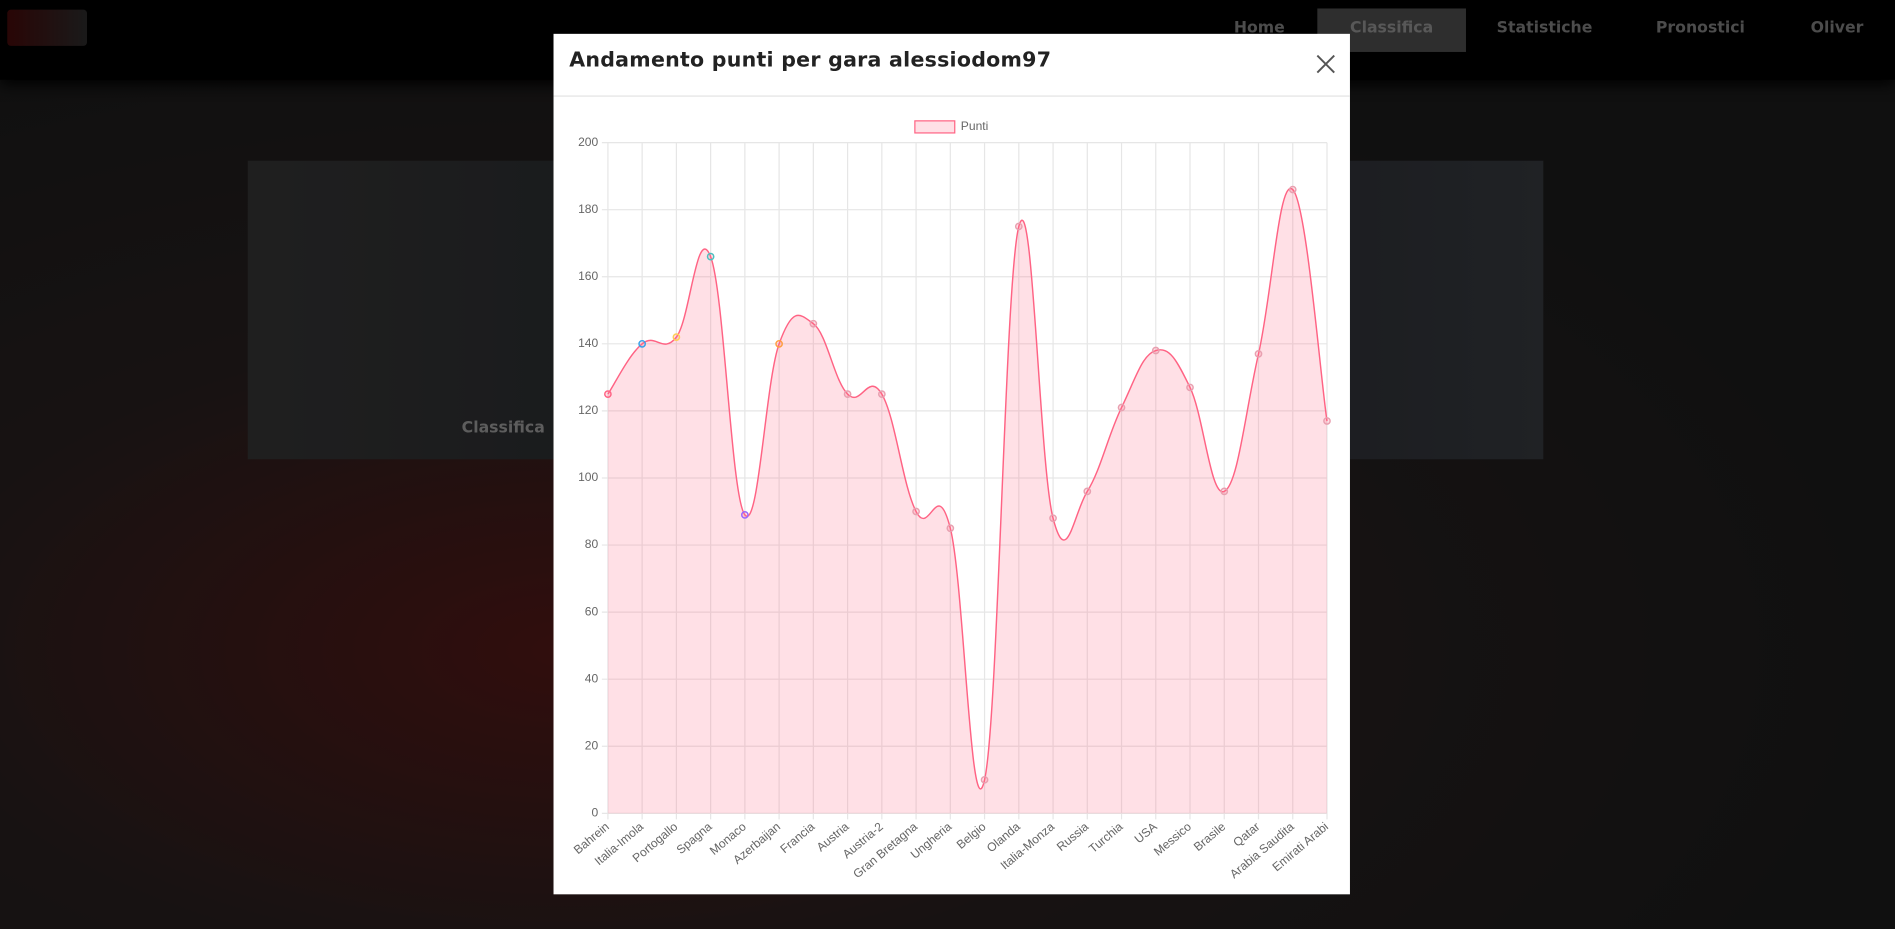  Describe the element at coordinates (588, 209) in the screenshot. I see `y-tick-label: 180` at that location.